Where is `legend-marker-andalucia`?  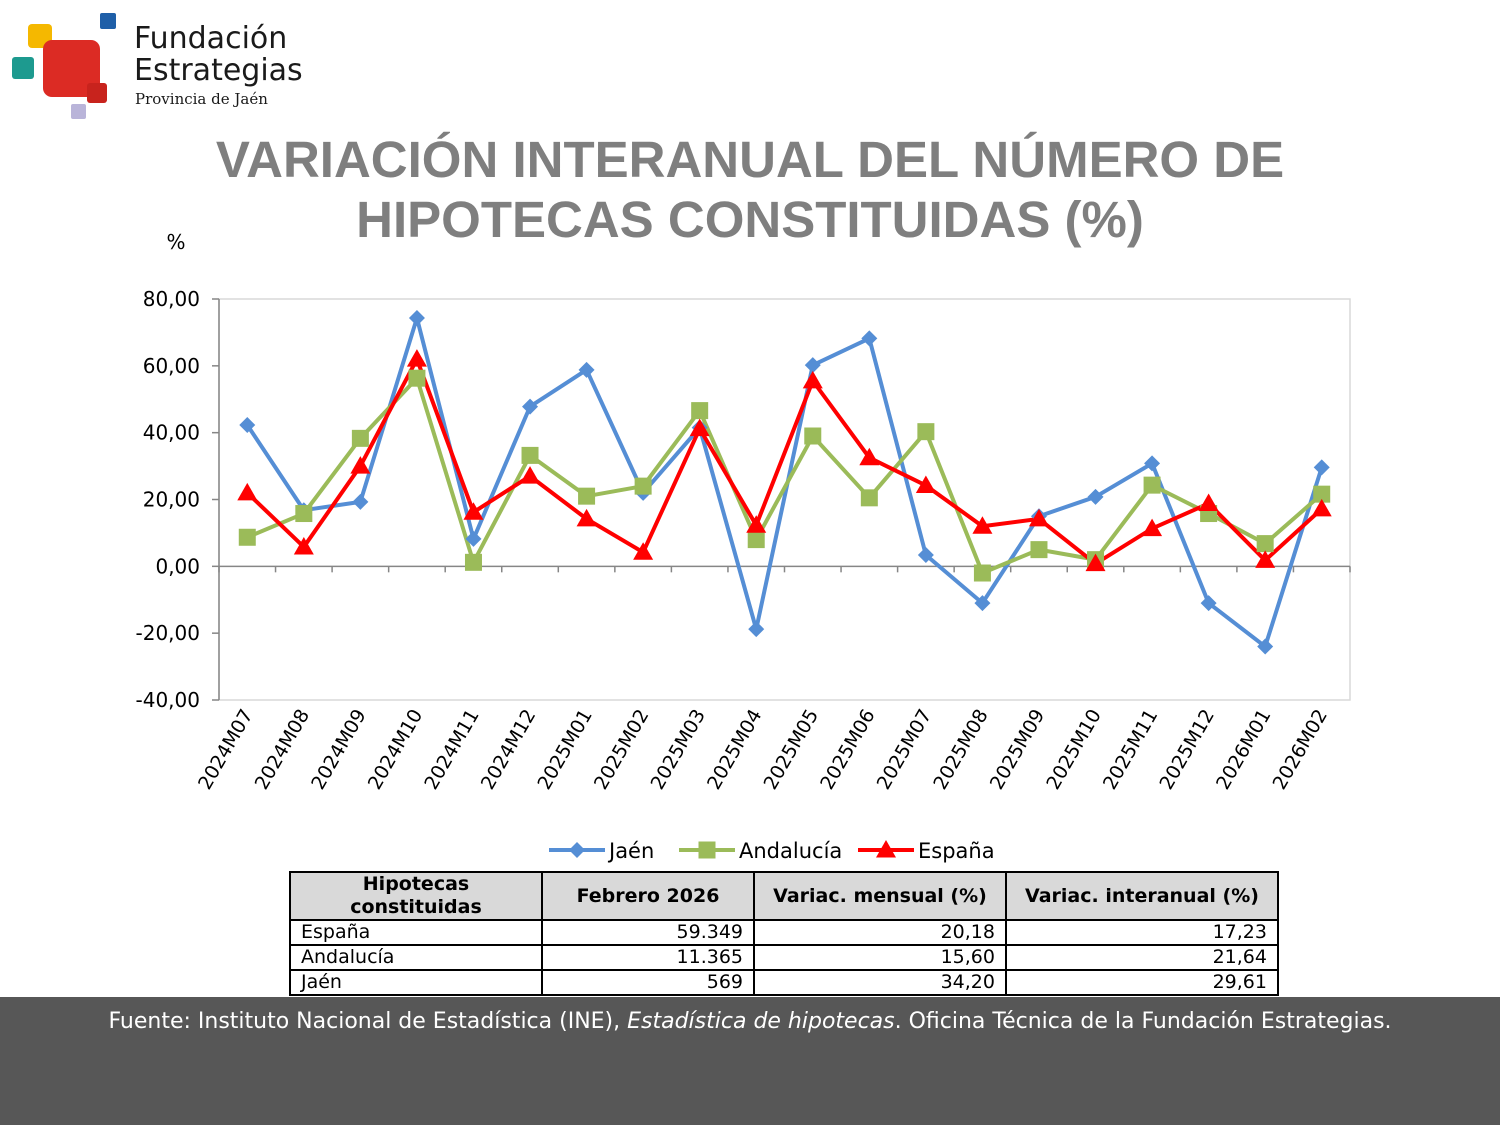 legend-marker-andalucia is located at coordinates (707, 850).